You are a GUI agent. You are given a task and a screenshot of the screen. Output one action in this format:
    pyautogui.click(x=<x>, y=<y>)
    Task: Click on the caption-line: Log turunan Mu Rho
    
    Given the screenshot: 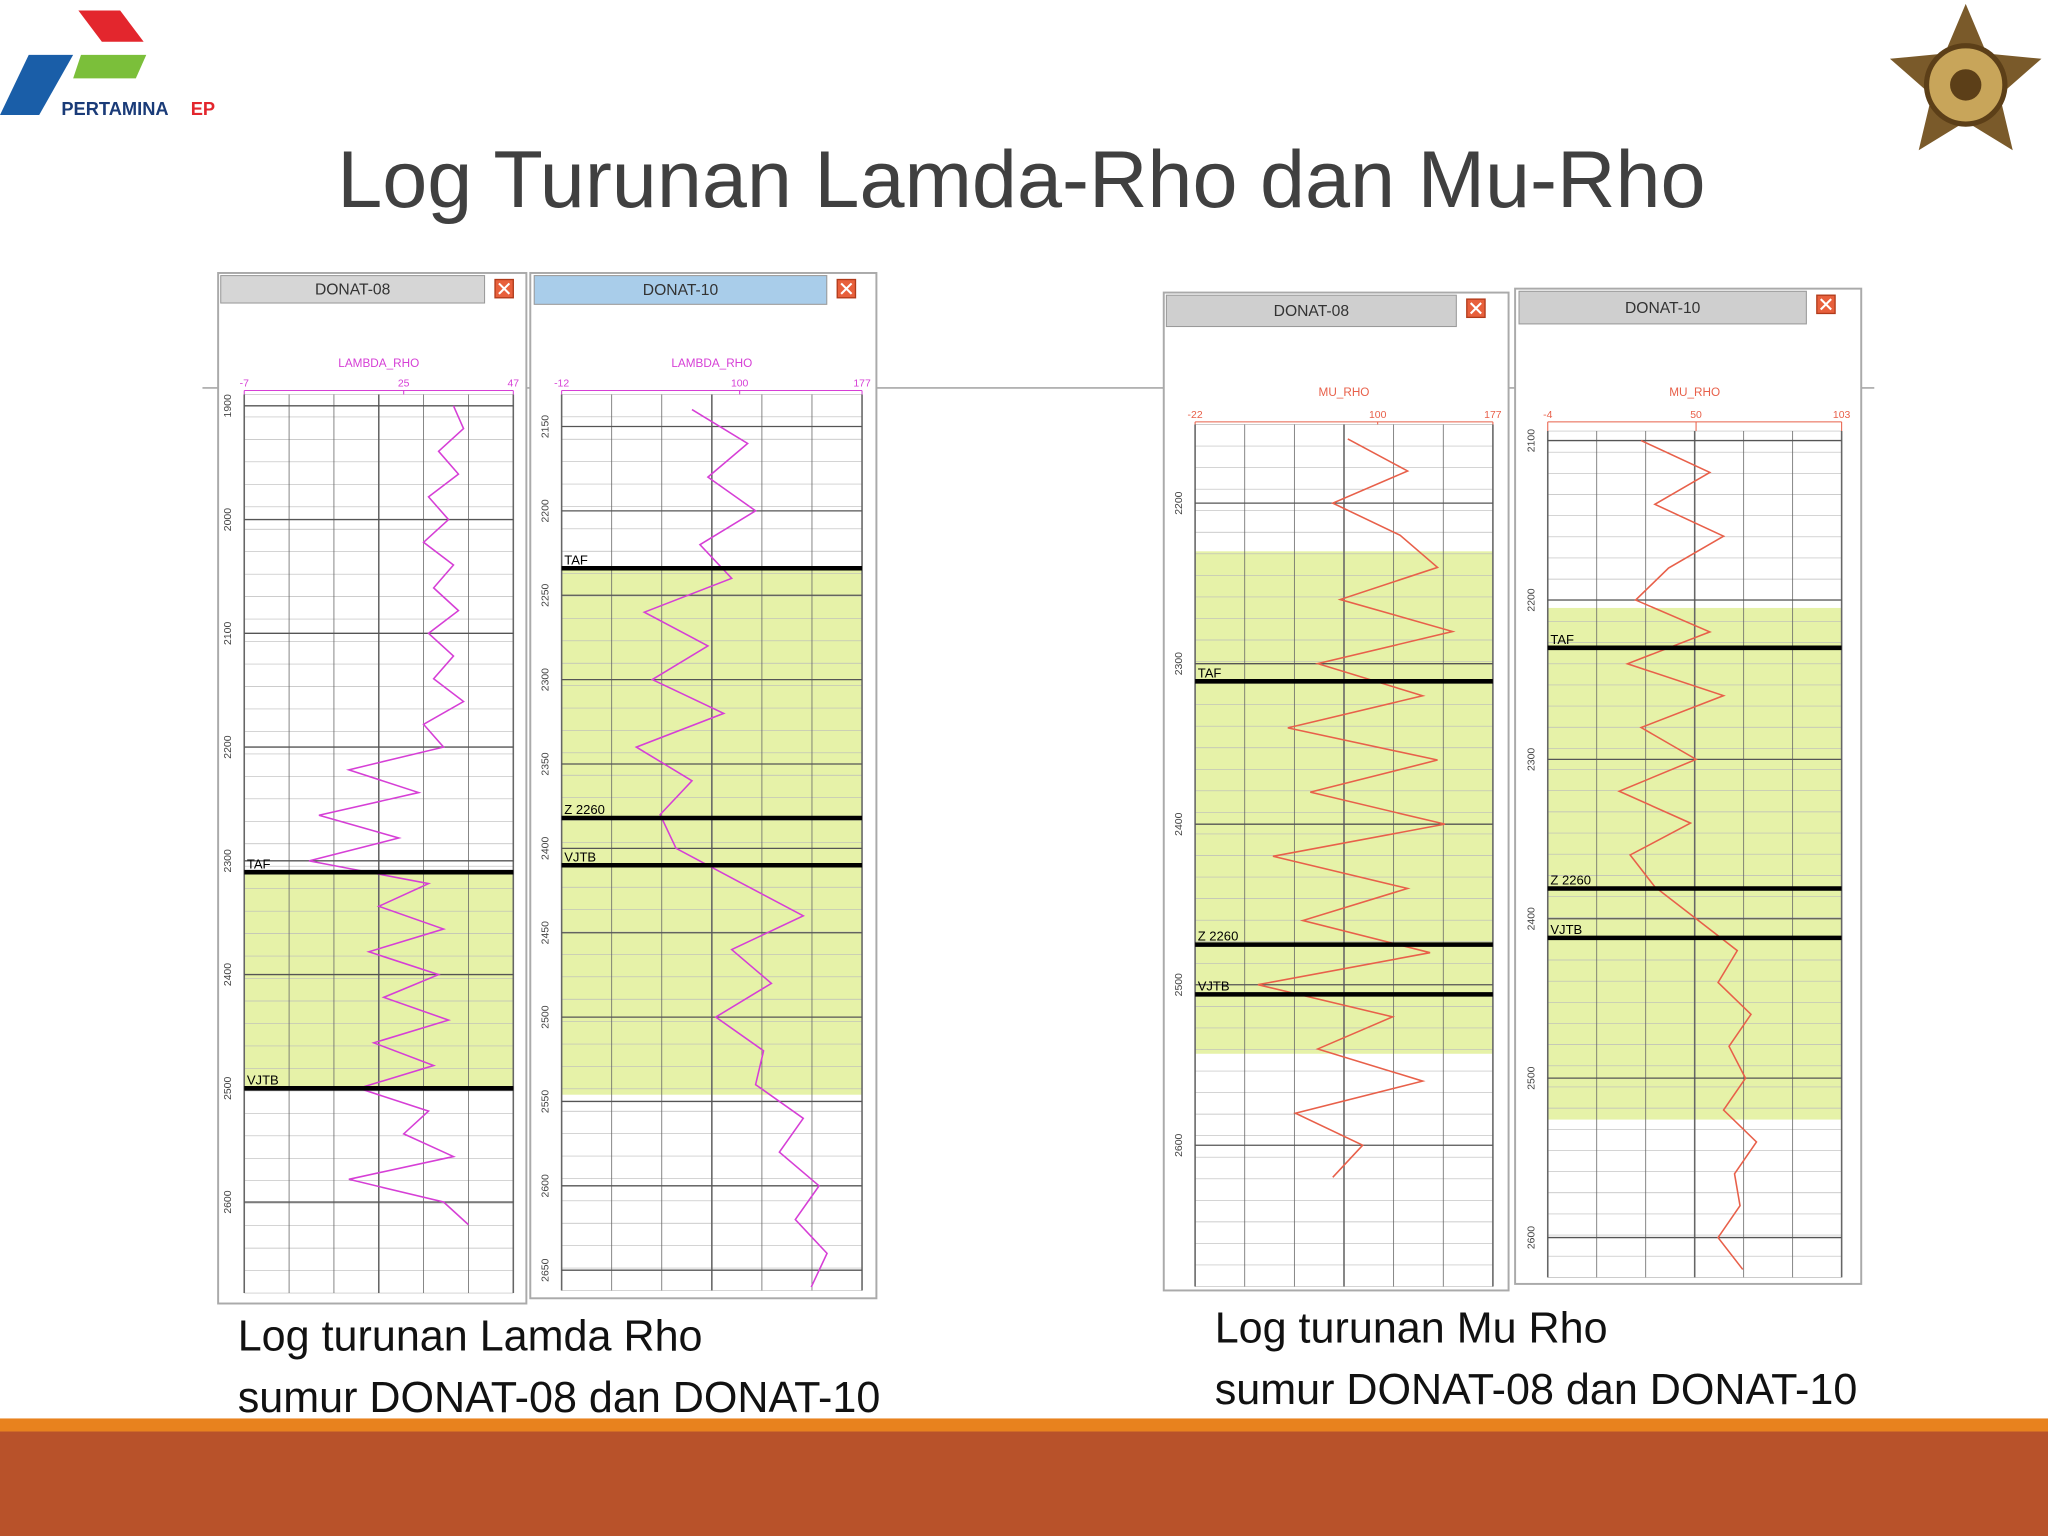 What is the action you would take?
    pyautogui.click(x=1411, y=1329)
    